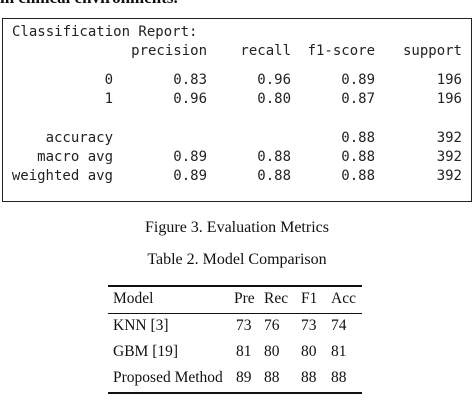 The image size is (474, 411). Describe the element at coordinates (169, 51) in the screenshot. I see `report-column: precision` at that location.